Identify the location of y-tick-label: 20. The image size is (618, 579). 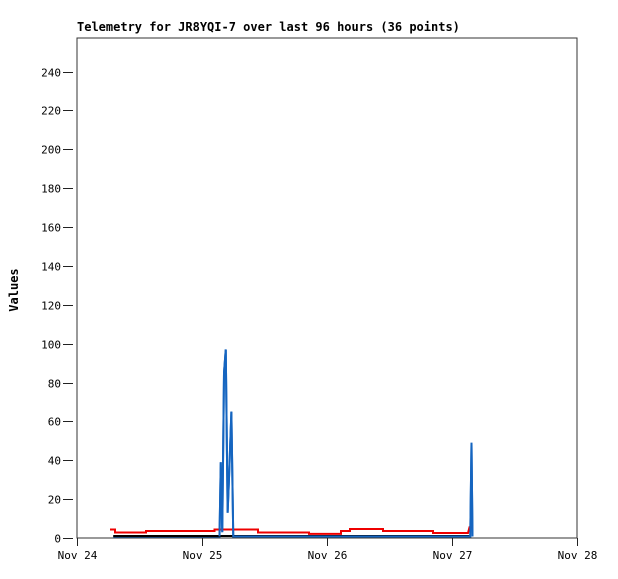
(54, 500).